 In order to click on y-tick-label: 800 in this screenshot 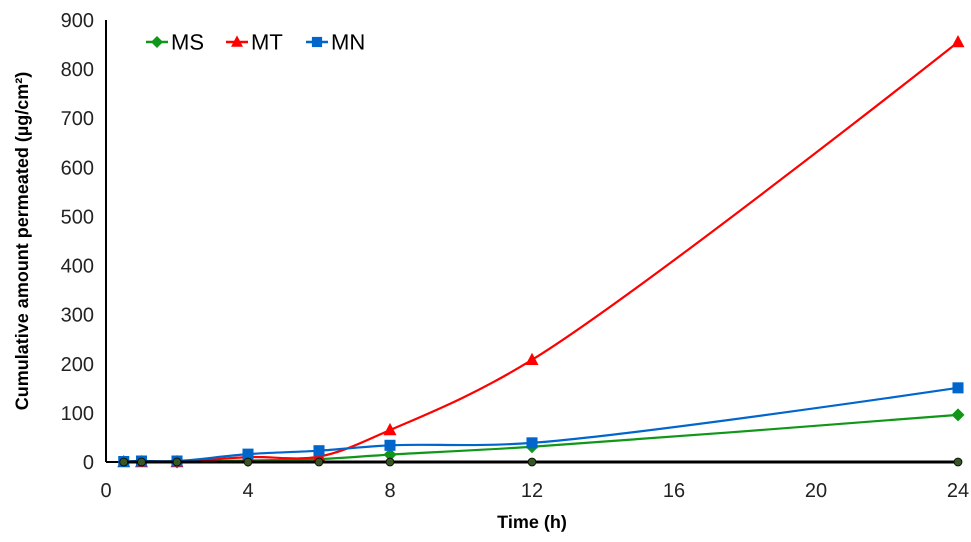, I will do `click(77, 70)`.